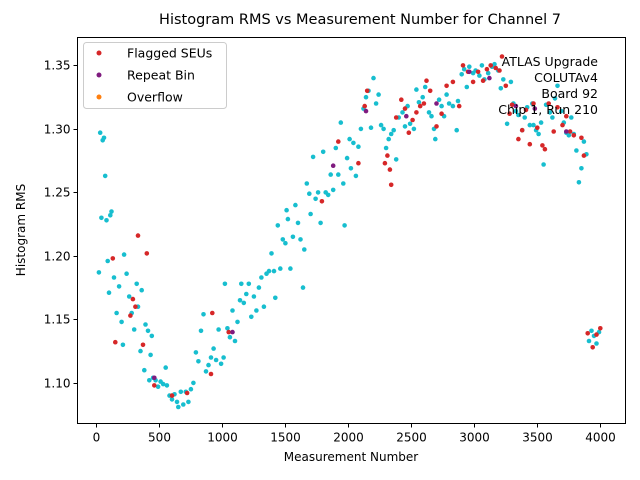  I want to click on annotation-line: Chip 1, Run 210, so click(548, 109).